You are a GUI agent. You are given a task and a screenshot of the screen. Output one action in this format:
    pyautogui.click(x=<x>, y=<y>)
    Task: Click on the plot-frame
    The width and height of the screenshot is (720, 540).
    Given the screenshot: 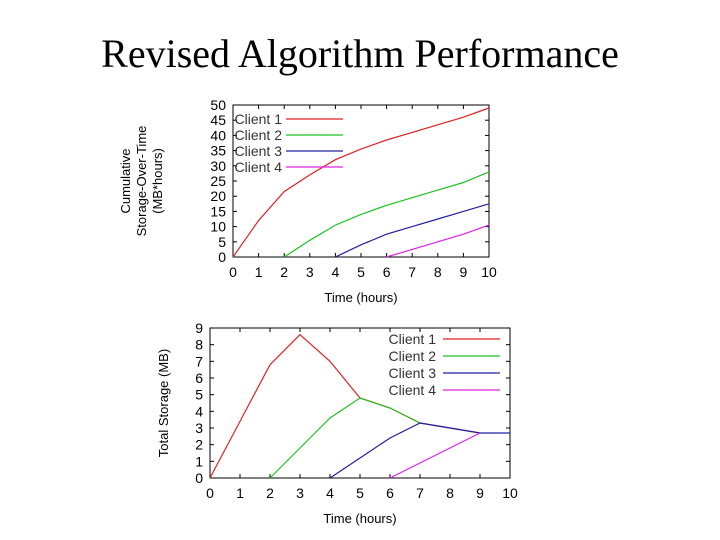 What is the action you would take?
    pyautogui.click(x=360, y=403)
    